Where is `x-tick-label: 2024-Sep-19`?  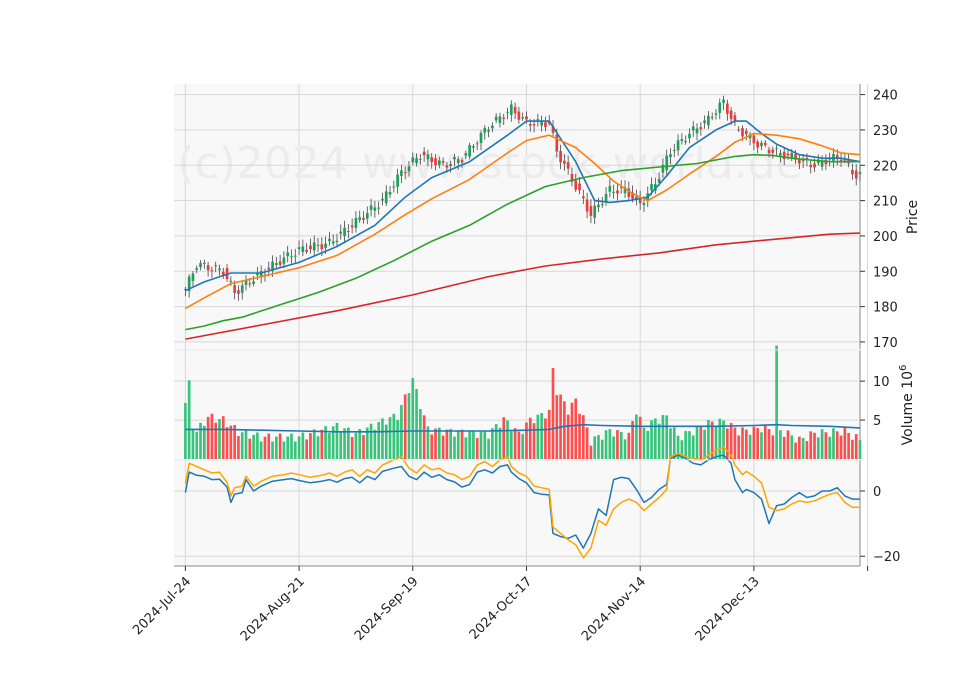 x-tick-label: 2024-Sep-19 is located at coordinates (387, 609).